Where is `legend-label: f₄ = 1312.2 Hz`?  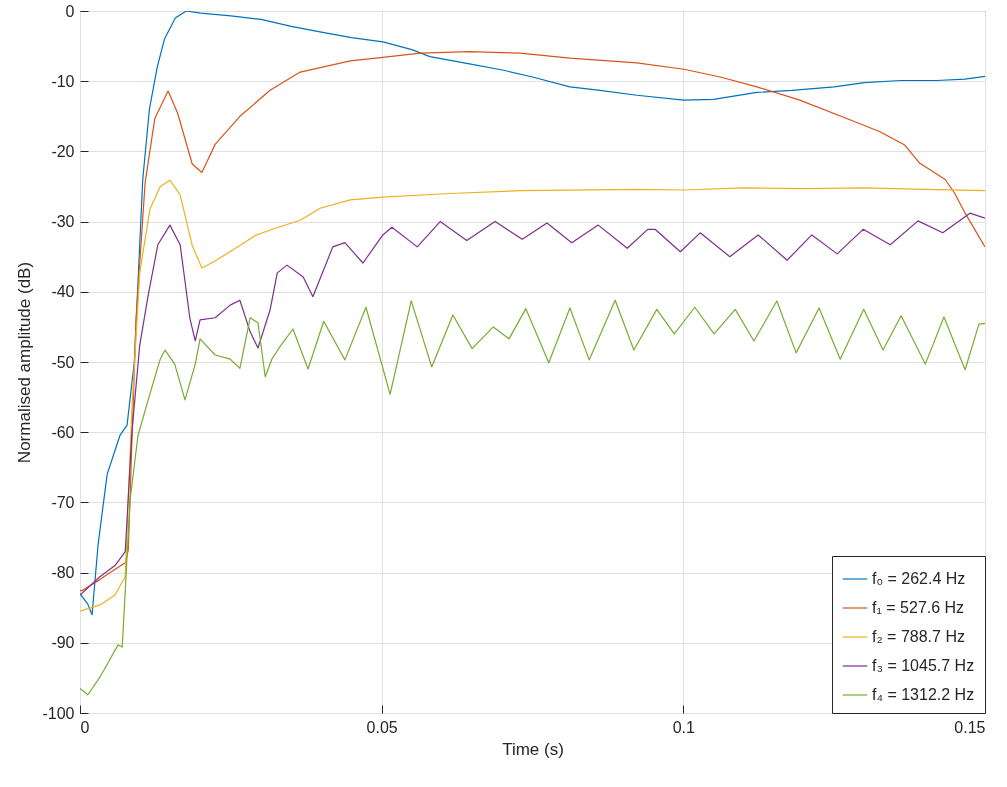
legend-label: f₄ = 1312.2 Hz is located at coordinates (923, 694).